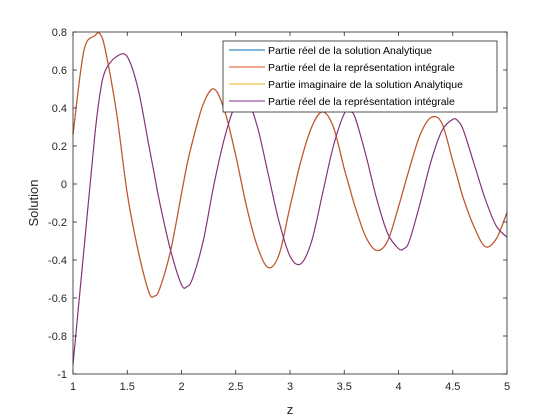 Image resolution: width=560 pixels, height=420 pixels. What do you see at coordinates (507, 387) in the screenshot?
I see `x-tick-label: 5` at bounding box center [507, 387].